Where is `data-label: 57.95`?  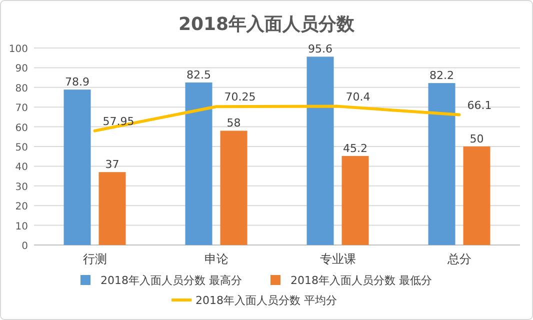 data-label: 57.95 is located at coordinates (118, 121).